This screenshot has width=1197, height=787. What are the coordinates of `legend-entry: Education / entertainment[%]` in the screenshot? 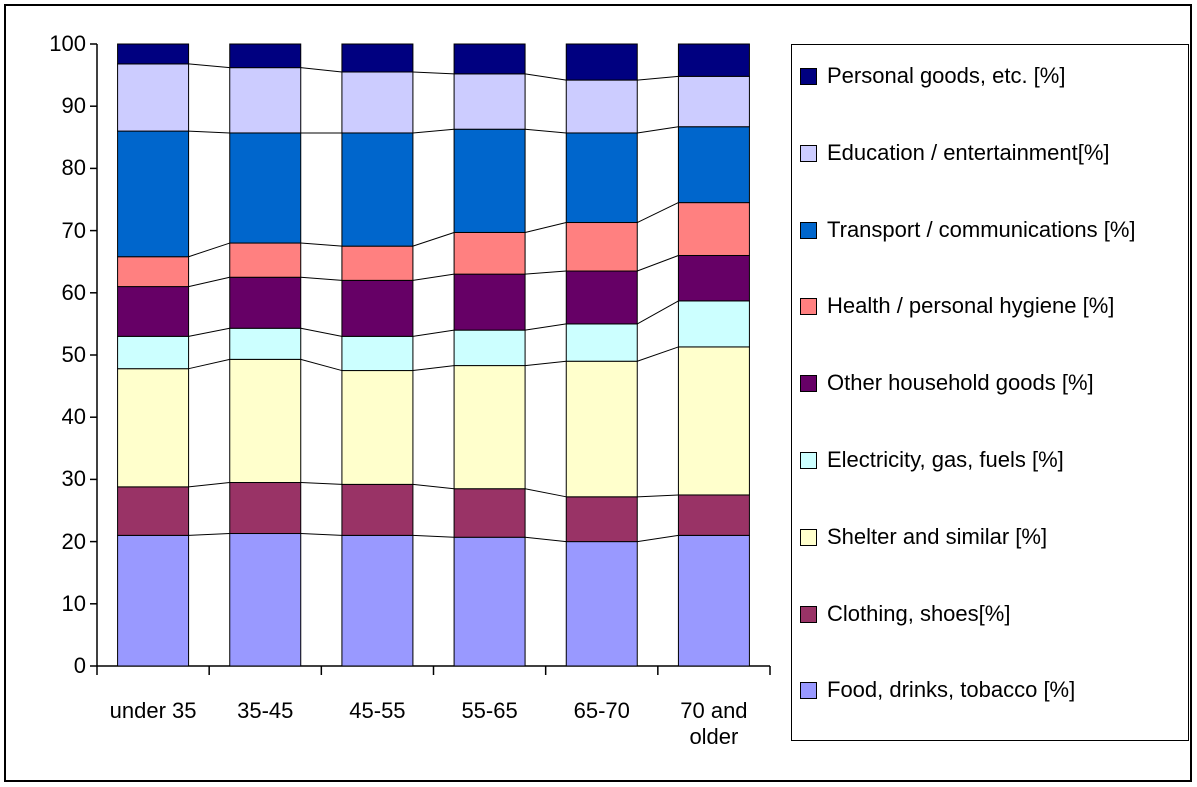 It's located at (994, 173).